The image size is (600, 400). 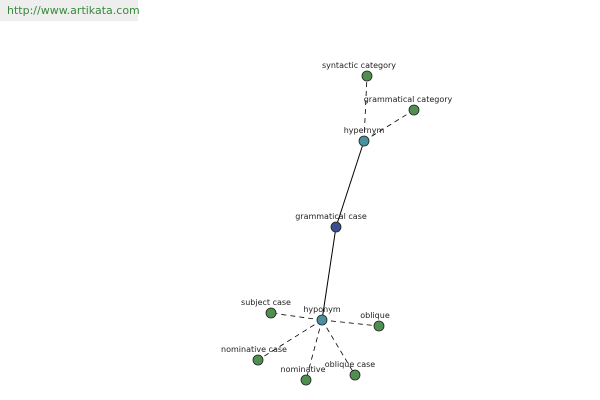 What do you see at coordinates (375, 315) in the screenshot?
I see `node-label: oblique` at bounding box center [375, 315].